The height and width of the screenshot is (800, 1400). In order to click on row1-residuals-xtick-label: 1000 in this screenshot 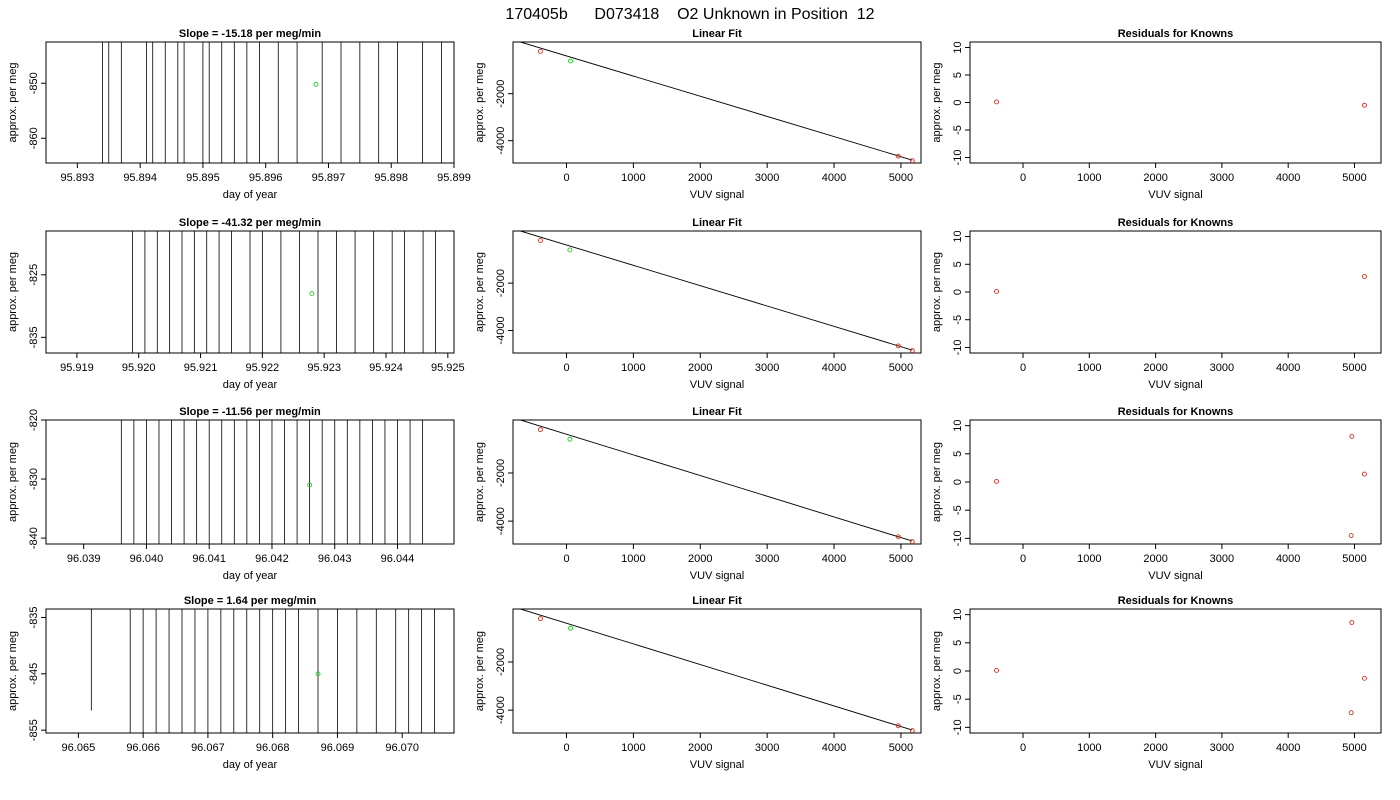, I will do `click(1089, 178)`.